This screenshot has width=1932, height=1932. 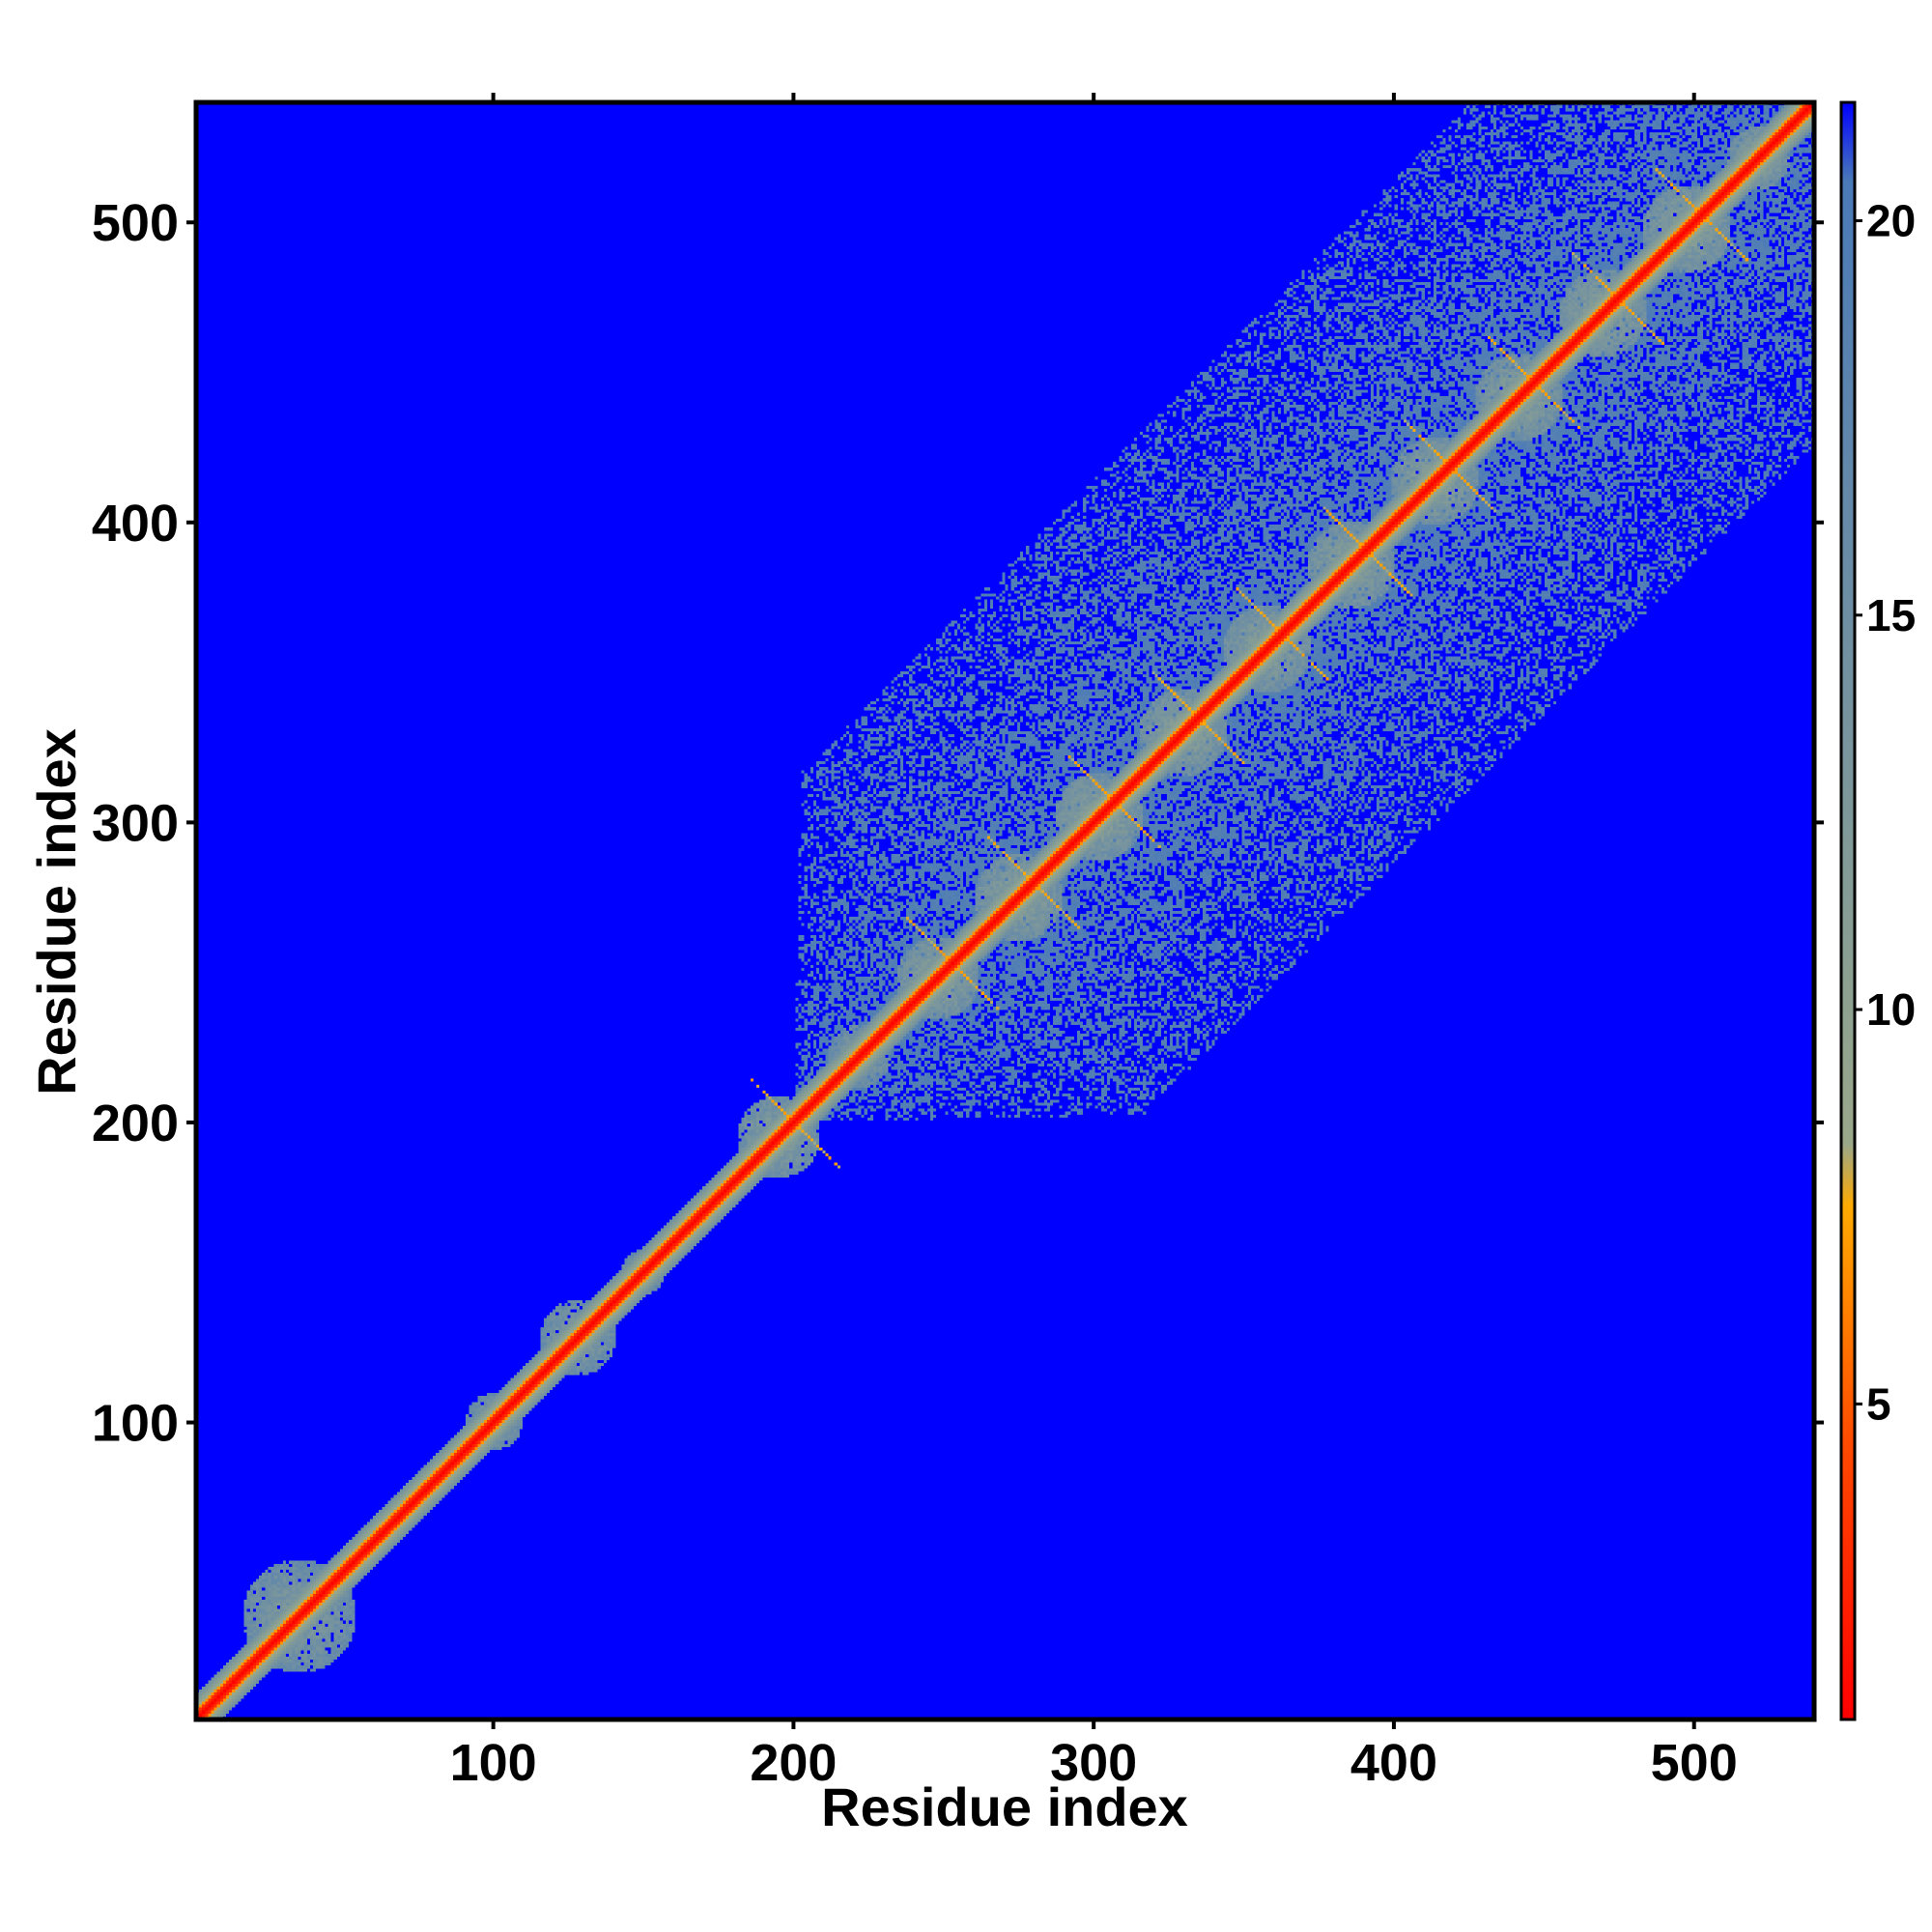 I want to click on colorbar-tick-label: 10, so click(x=1891, y=1009).